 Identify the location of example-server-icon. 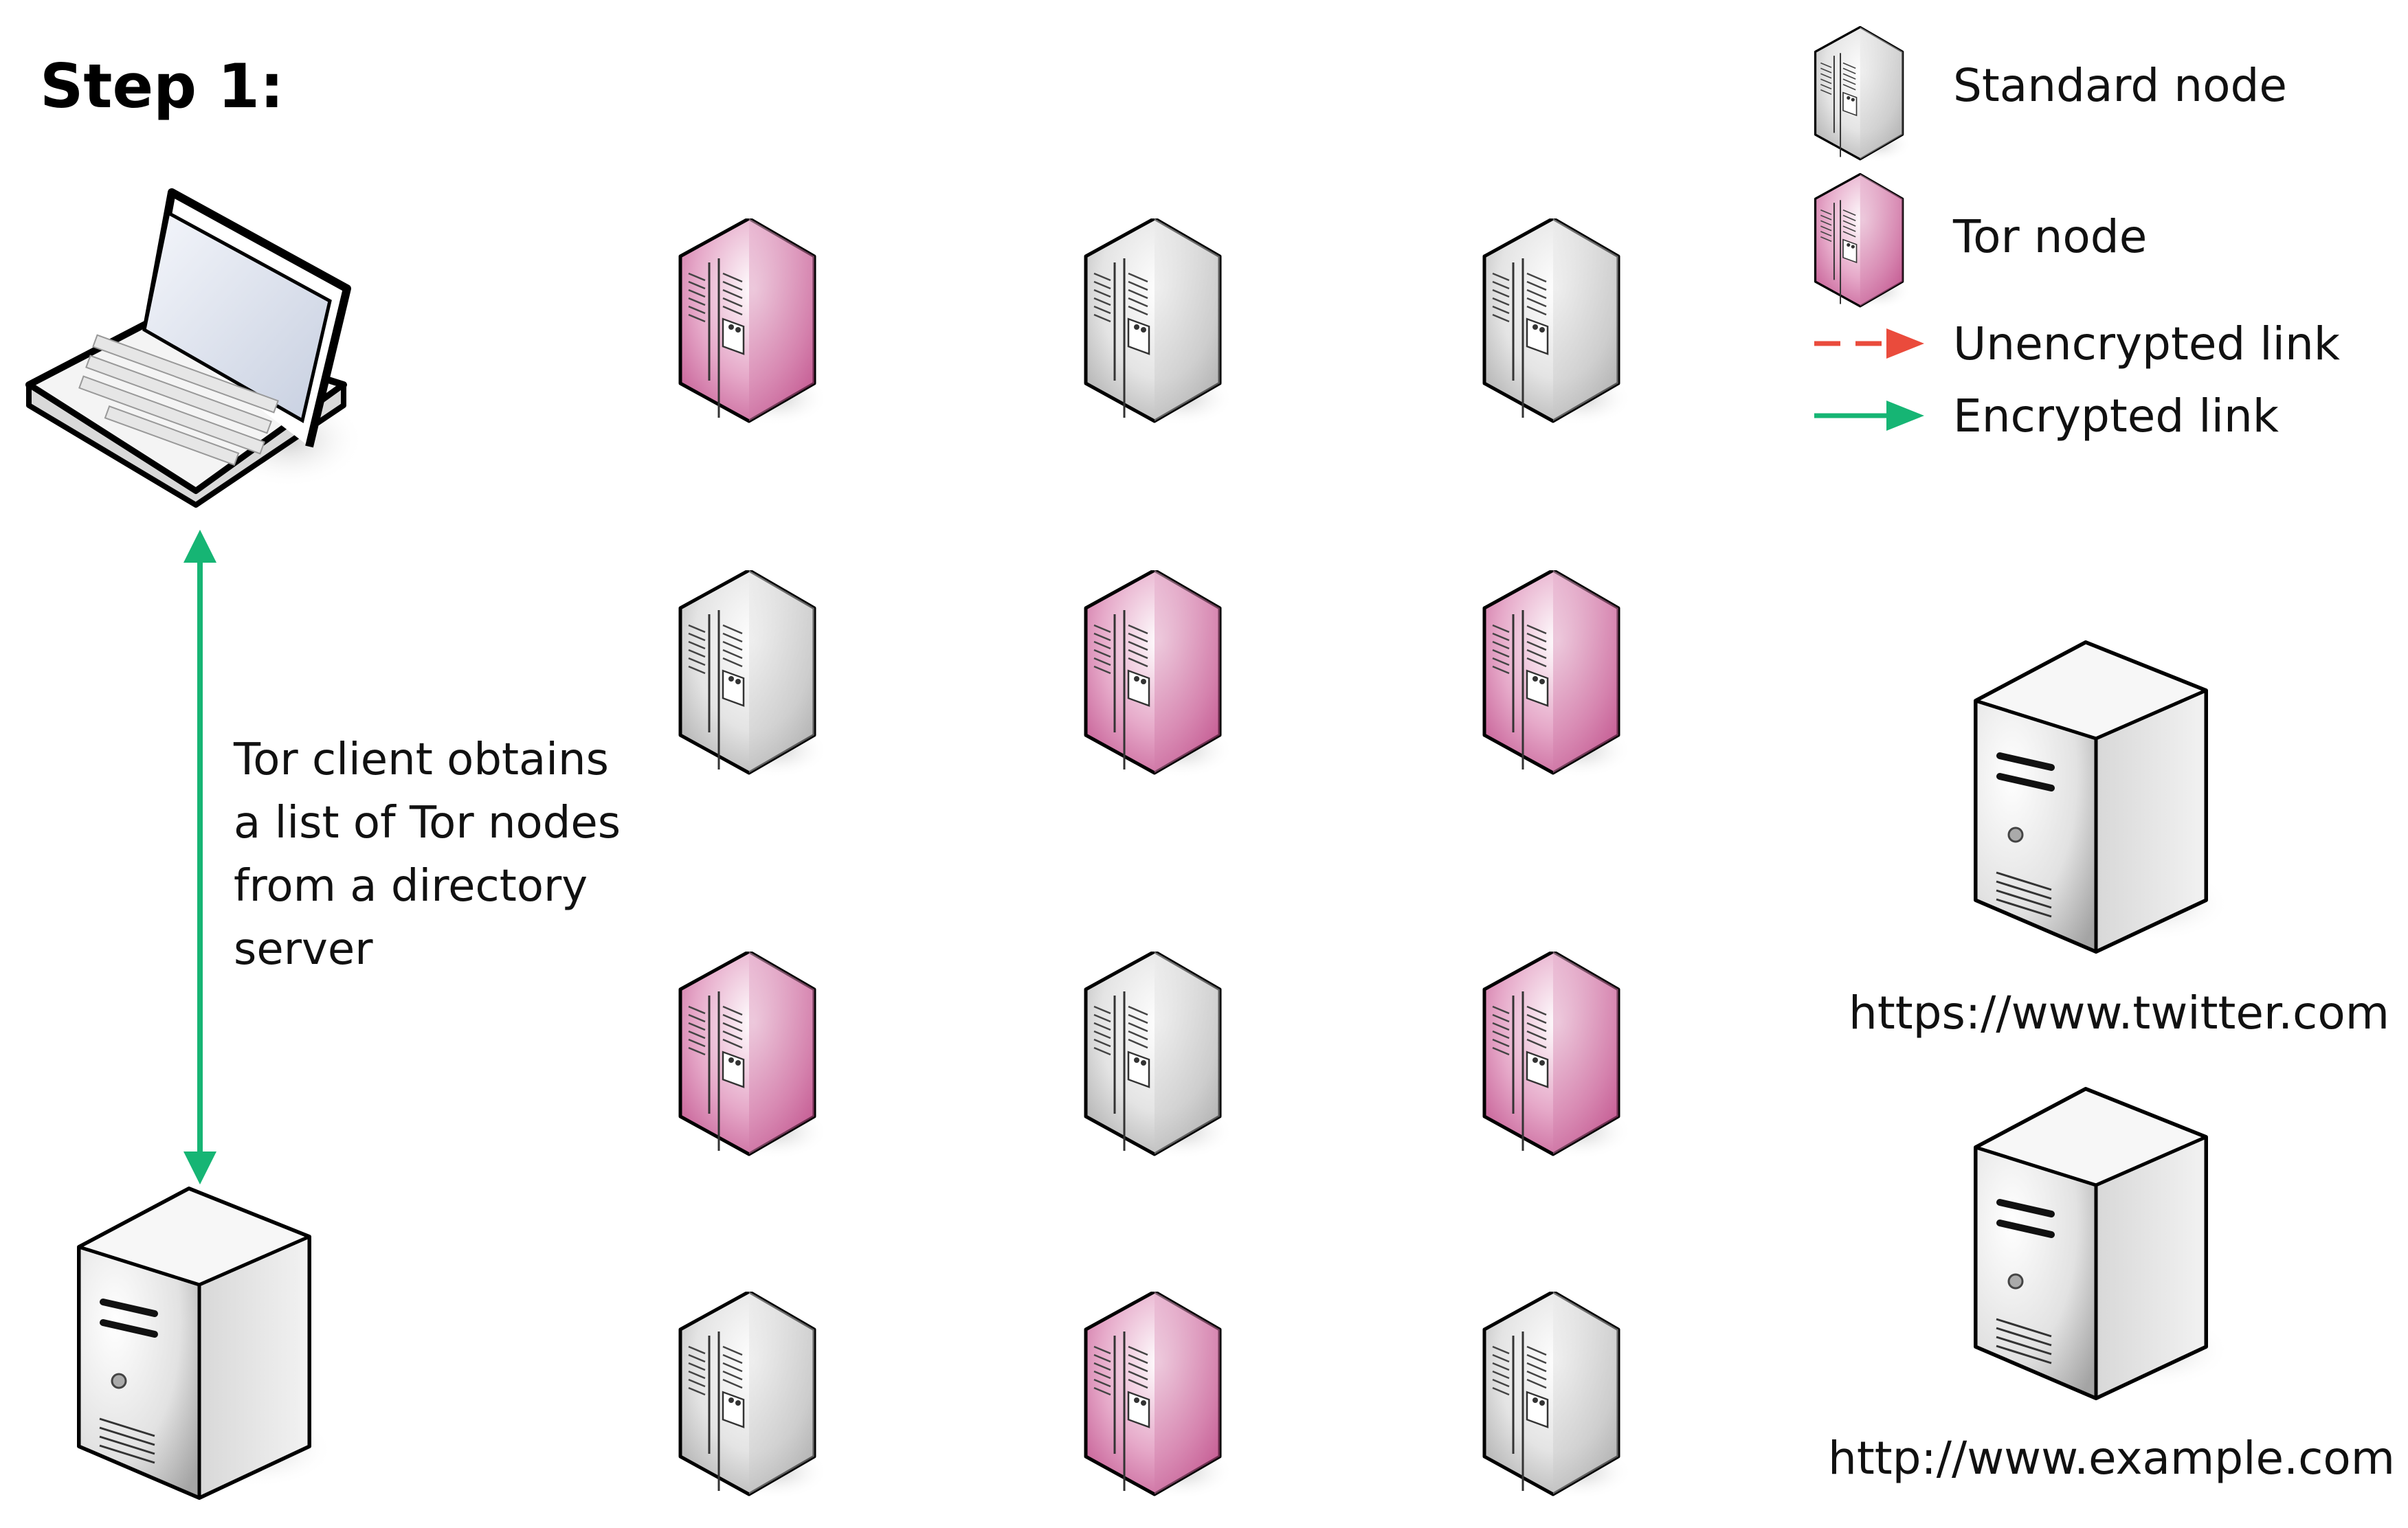
(2103, 1243).